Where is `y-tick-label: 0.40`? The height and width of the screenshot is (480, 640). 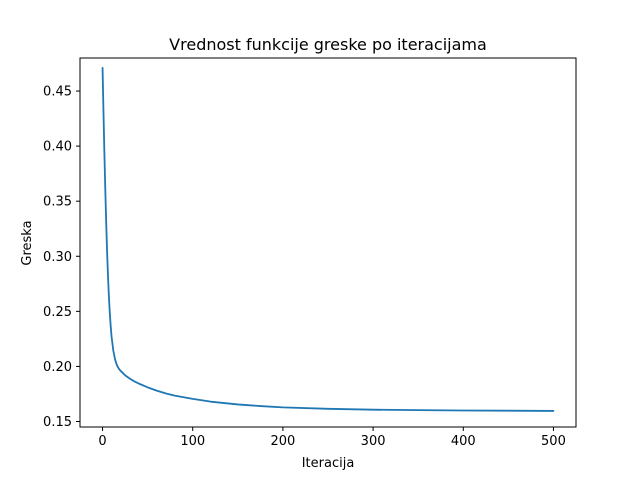 y-tick-label: 0.40 is located at coordinates (57, 147).